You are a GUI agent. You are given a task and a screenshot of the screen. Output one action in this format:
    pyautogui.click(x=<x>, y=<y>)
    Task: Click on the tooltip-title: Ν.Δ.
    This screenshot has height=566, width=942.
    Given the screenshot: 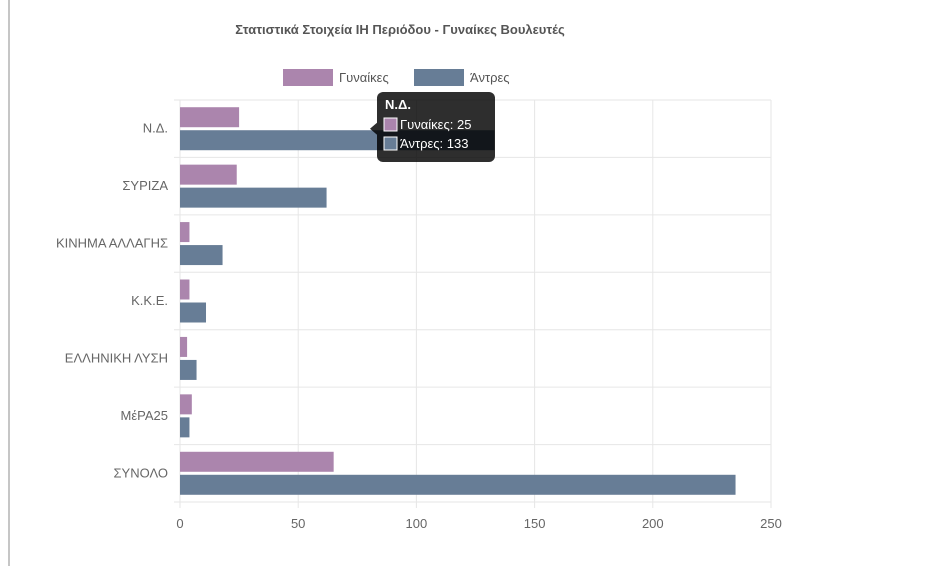 What is the action you would take?
    pyautogui.click(x=398, y=104)
    